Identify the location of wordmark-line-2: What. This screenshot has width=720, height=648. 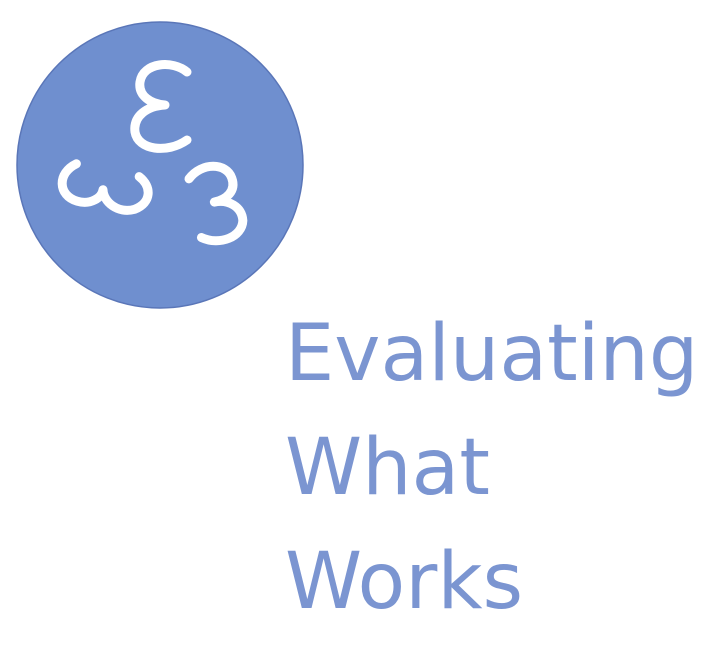
(387, 468).